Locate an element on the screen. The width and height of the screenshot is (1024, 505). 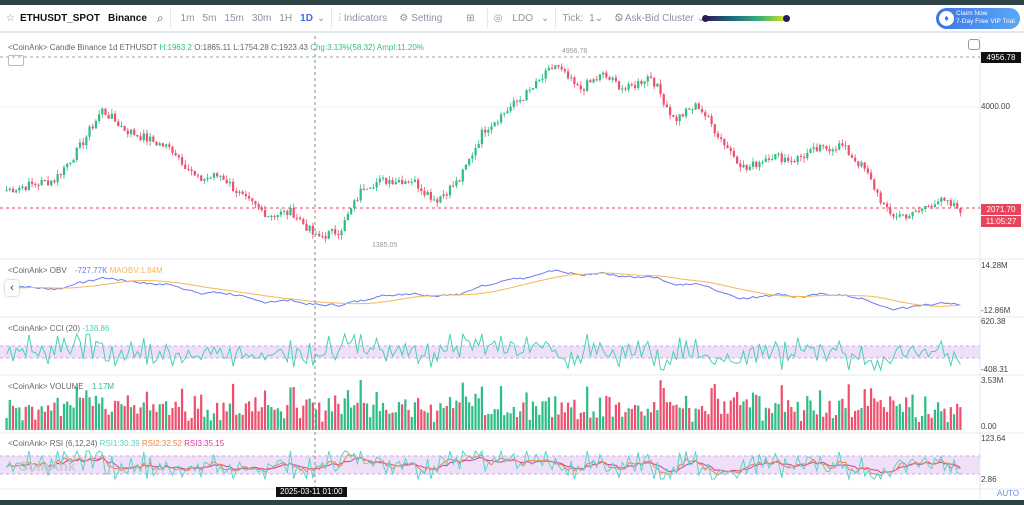
symbol-name: ETHUSDT_SPOT is located at coordinates (59, 18).